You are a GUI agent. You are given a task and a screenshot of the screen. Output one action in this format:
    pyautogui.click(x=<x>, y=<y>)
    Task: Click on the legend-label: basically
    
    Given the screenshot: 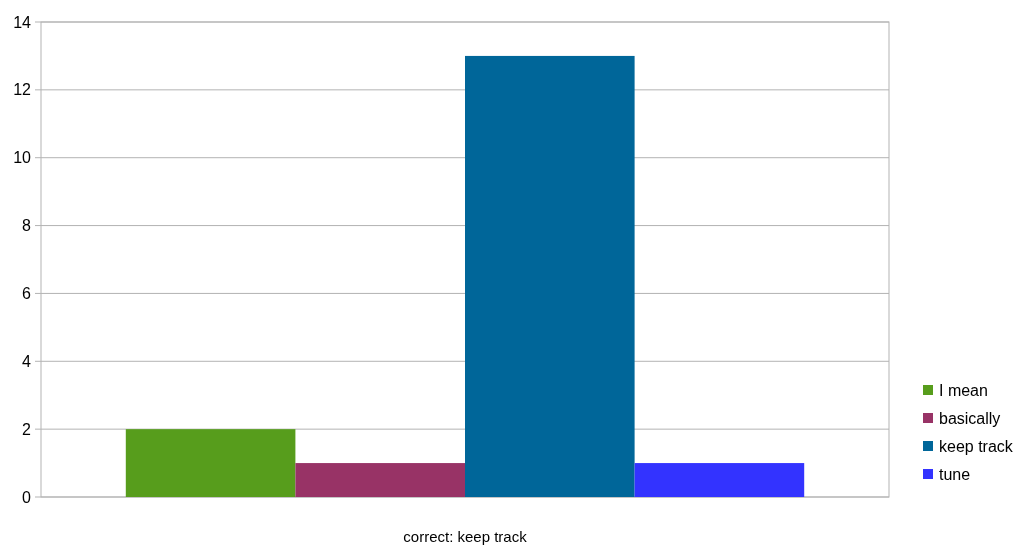 What is the action you would take?
    pyautogui.click(x=970, y=418)
    